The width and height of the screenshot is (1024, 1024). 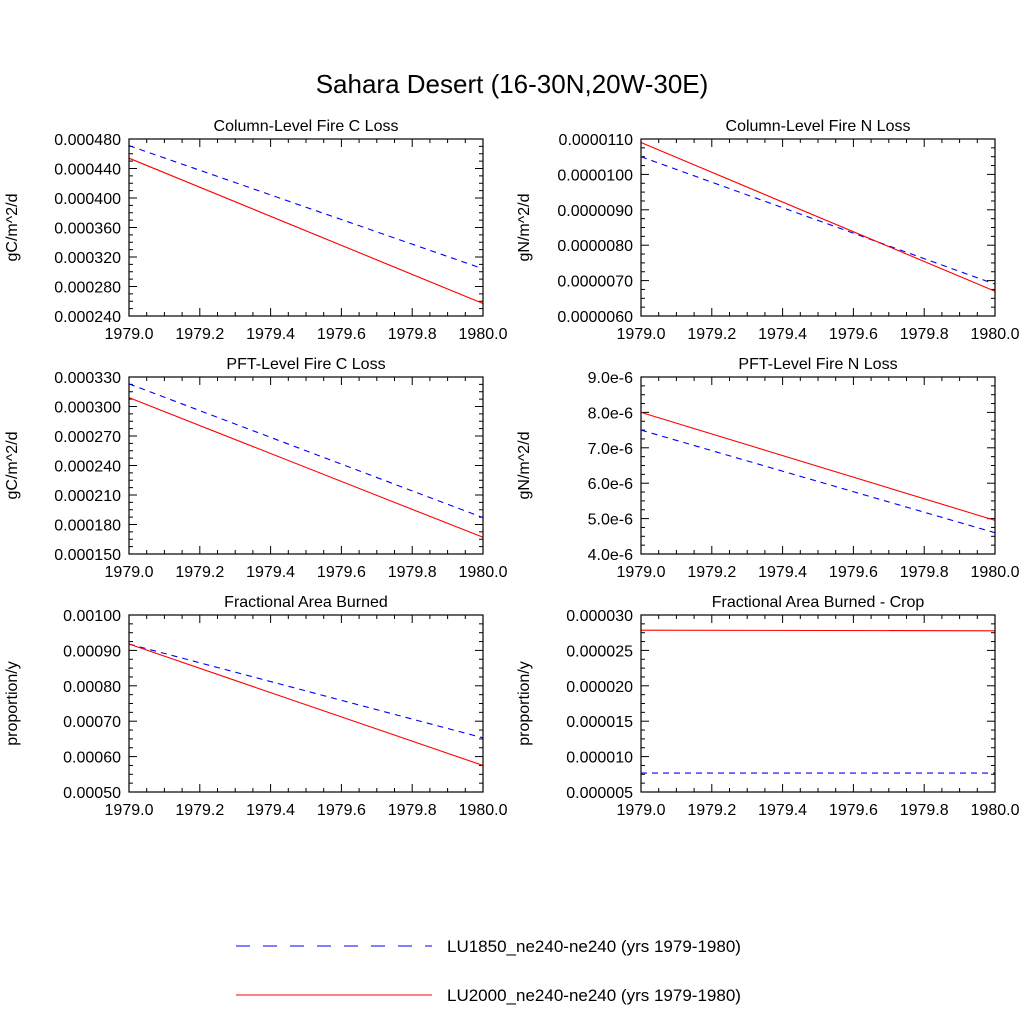 I want to click on y-tick-label: 0.000300, so click(x=87, y=408).